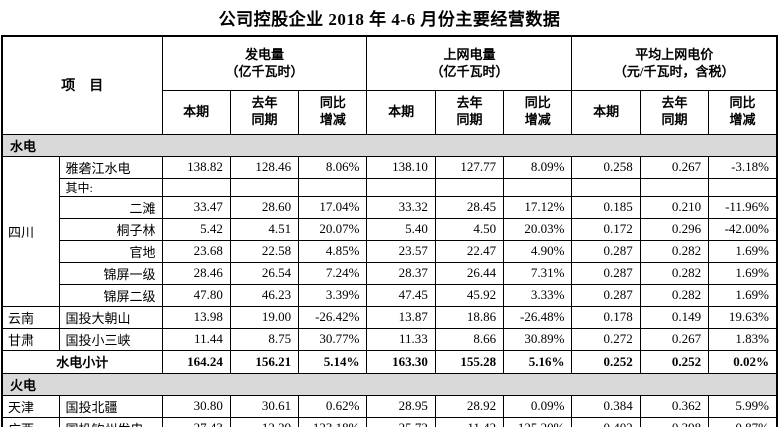 Image resolution: width=779 pixels, height=427 pixels. I want to click on value-cell: 11.33, so click(401, 339).